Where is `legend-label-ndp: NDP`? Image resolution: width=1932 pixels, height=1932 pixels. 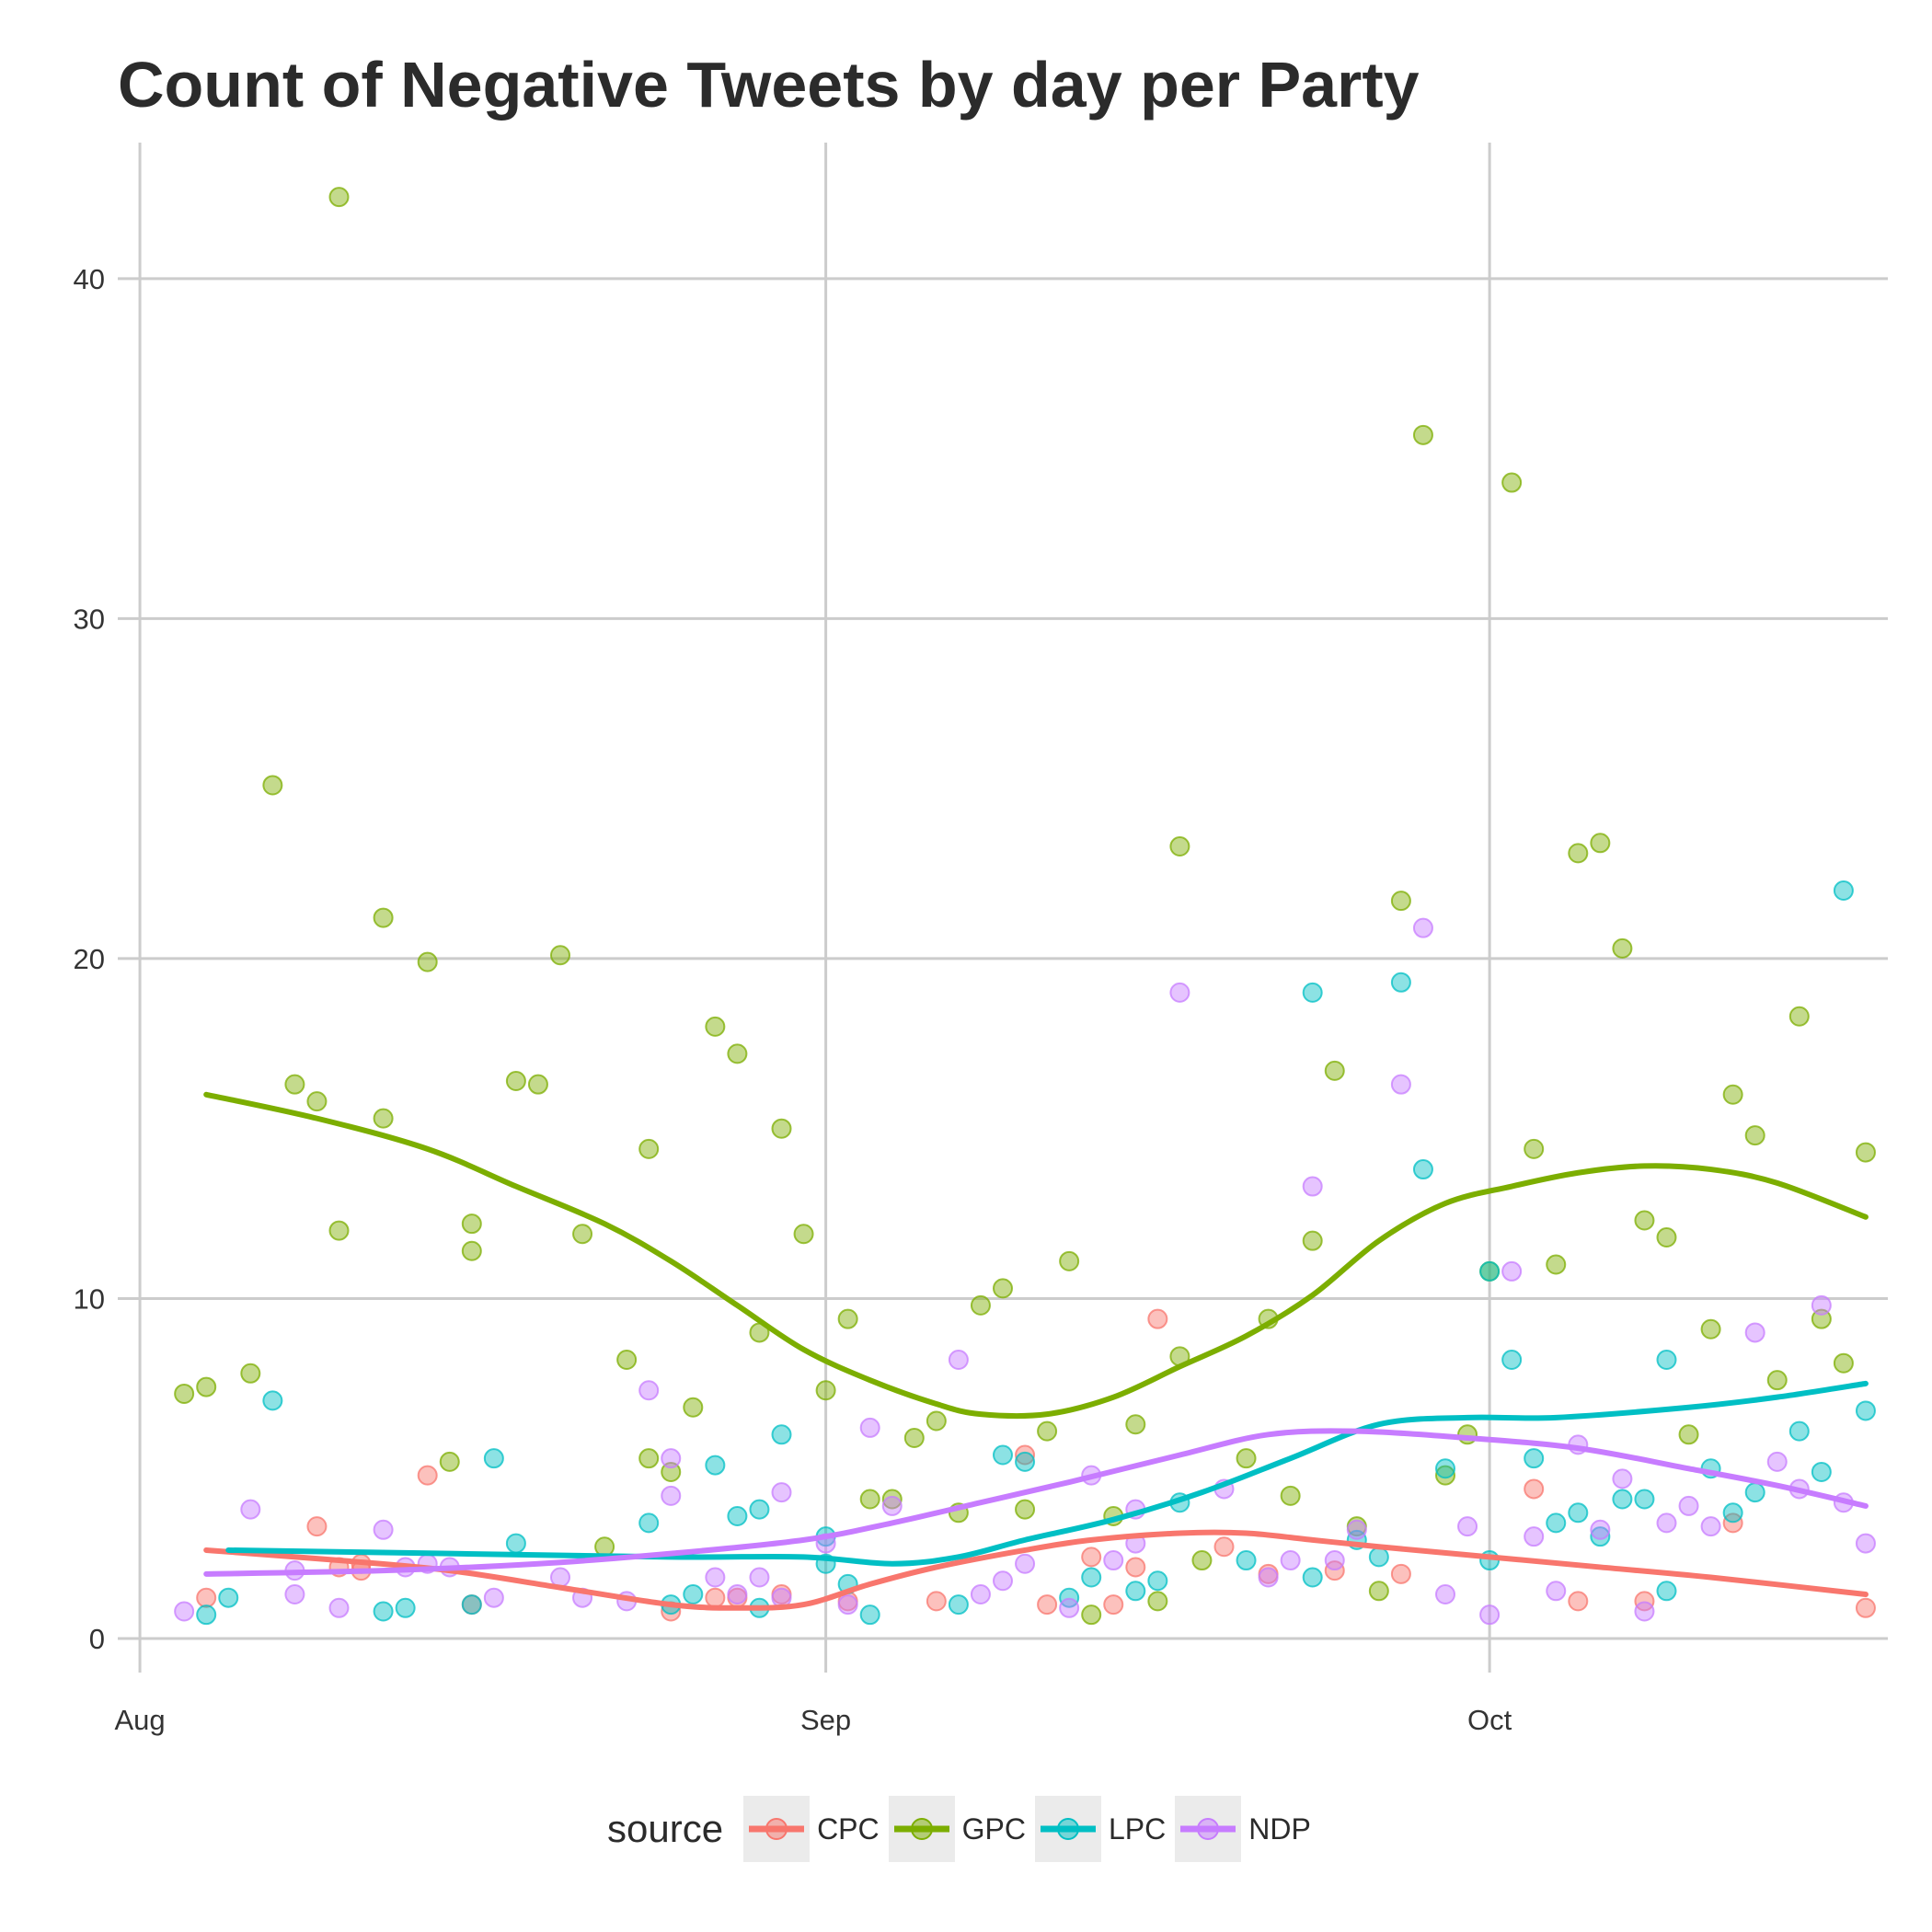 legend-label-ndp: NDP is located at coordinates (1279, 1828).